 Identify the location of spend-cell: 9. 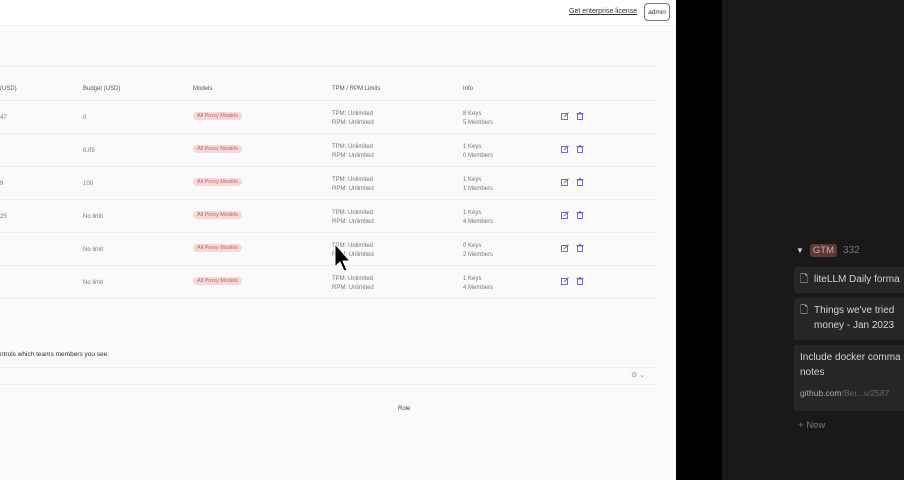
(2, 184).